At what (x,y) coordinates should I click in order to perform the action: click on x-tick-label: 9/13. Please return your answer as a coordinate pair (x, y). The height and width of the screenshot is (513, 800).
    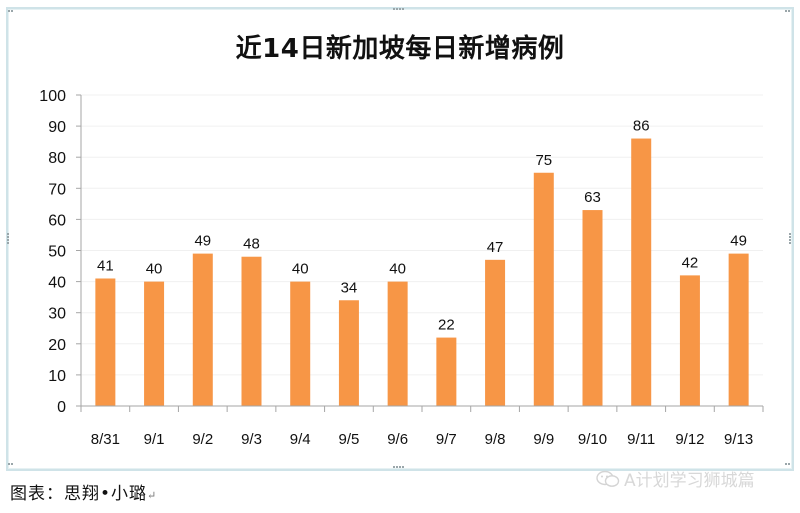
    Looking at the image, I should click on (738, 439).